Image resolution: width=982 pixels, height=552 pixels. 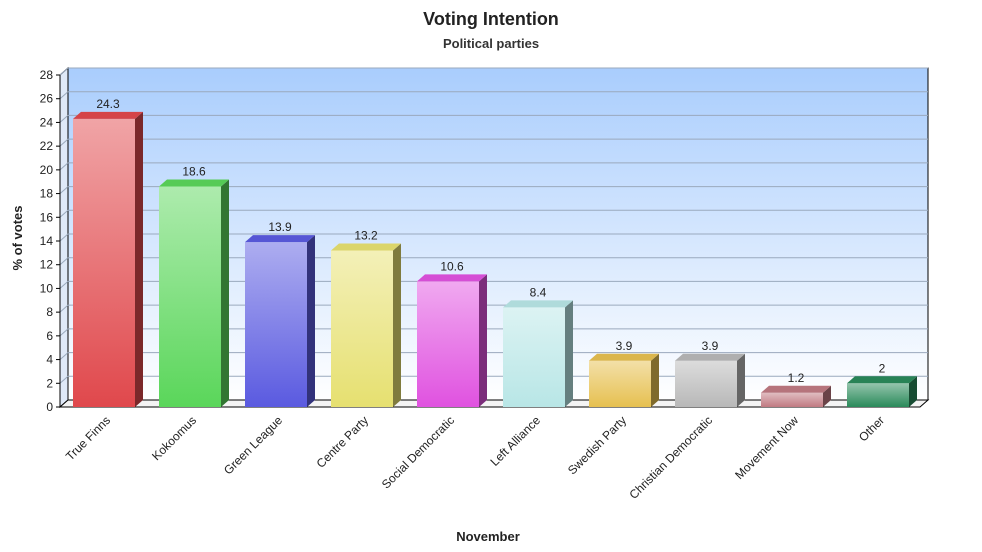 What do you see at coordinates (47, 265) in the screenshot?
I see `y-tick-label: 12` at bounding box center [47, 265].